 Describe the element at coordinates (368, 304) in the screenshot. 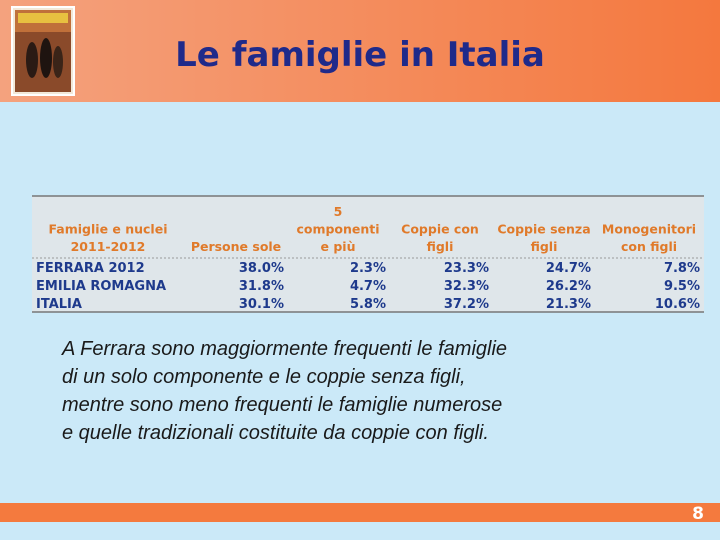

I see `table-cell: 5.8%` at that location.